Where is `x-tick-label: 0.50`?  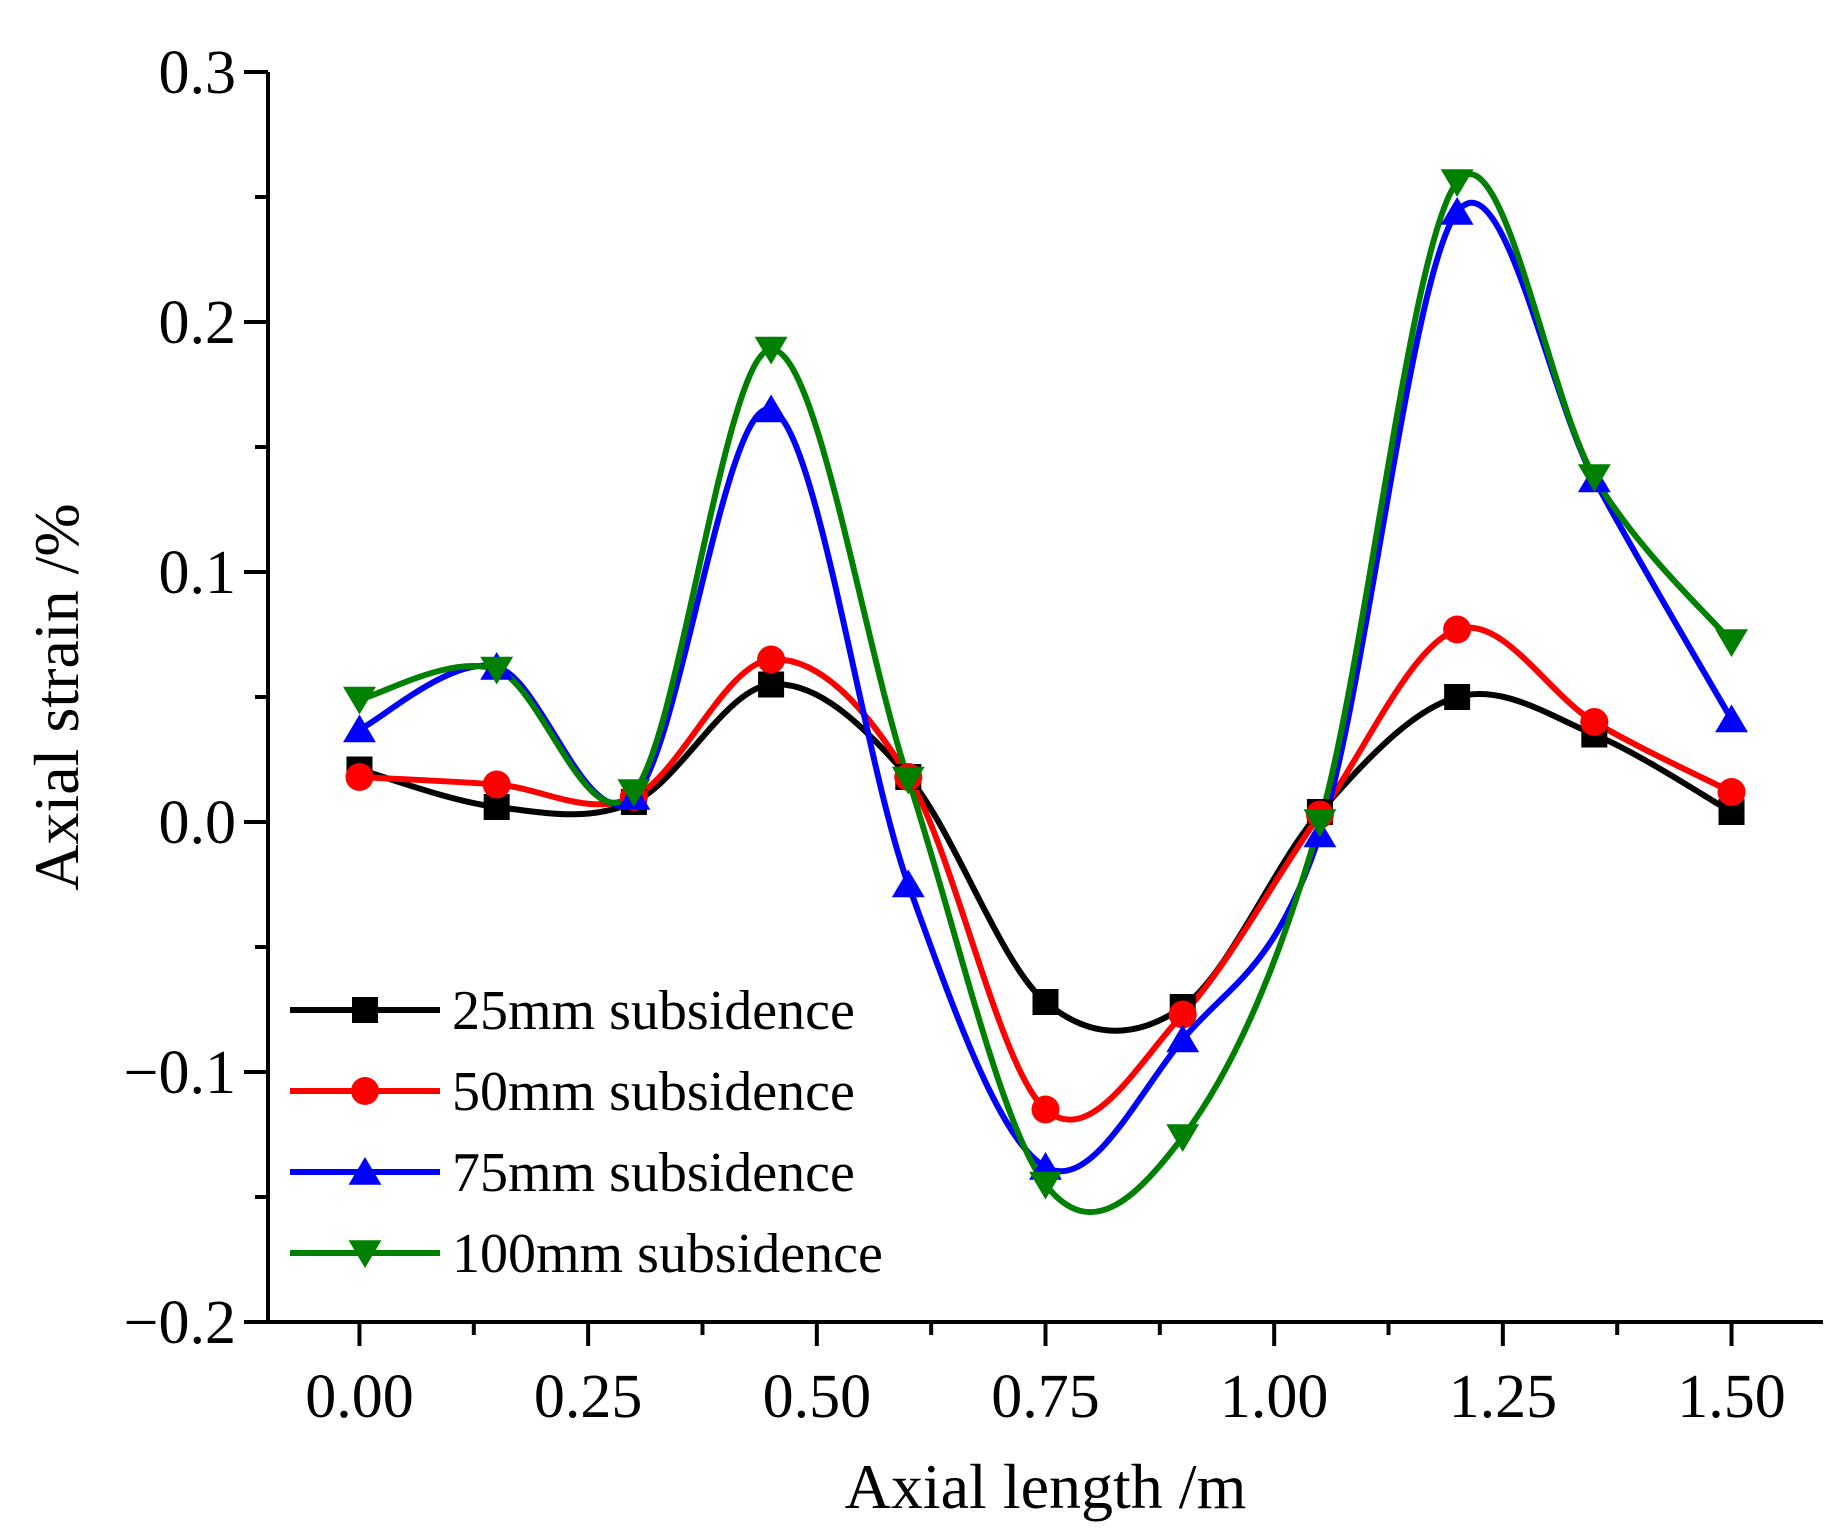 x-tick-label: 0.50 is located at coordinates (817, 1397).